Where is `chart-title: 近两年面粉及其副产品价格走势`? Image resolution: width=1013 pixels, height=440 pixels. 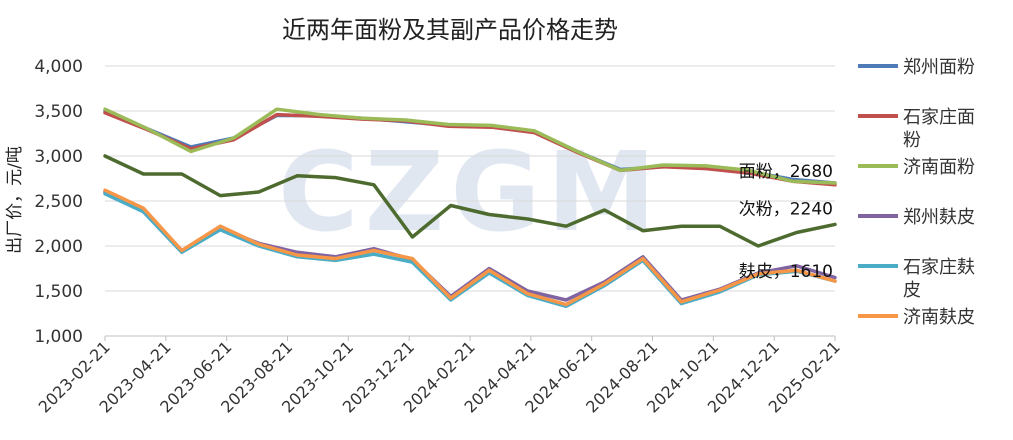
chart-title: 近两年面粉及其副产品价格走势 is located at coordinates (450, 30).